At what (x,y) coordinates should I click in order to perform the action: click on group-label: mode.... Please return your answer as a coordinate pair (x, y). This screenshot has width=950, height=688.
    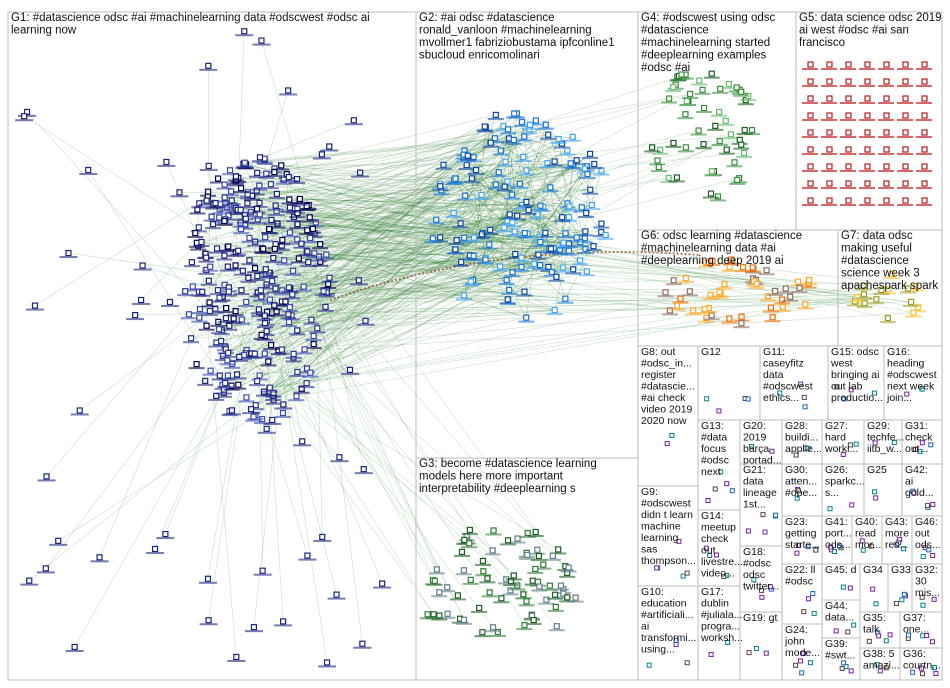
    Looking at the image, I should click on (802, 653).